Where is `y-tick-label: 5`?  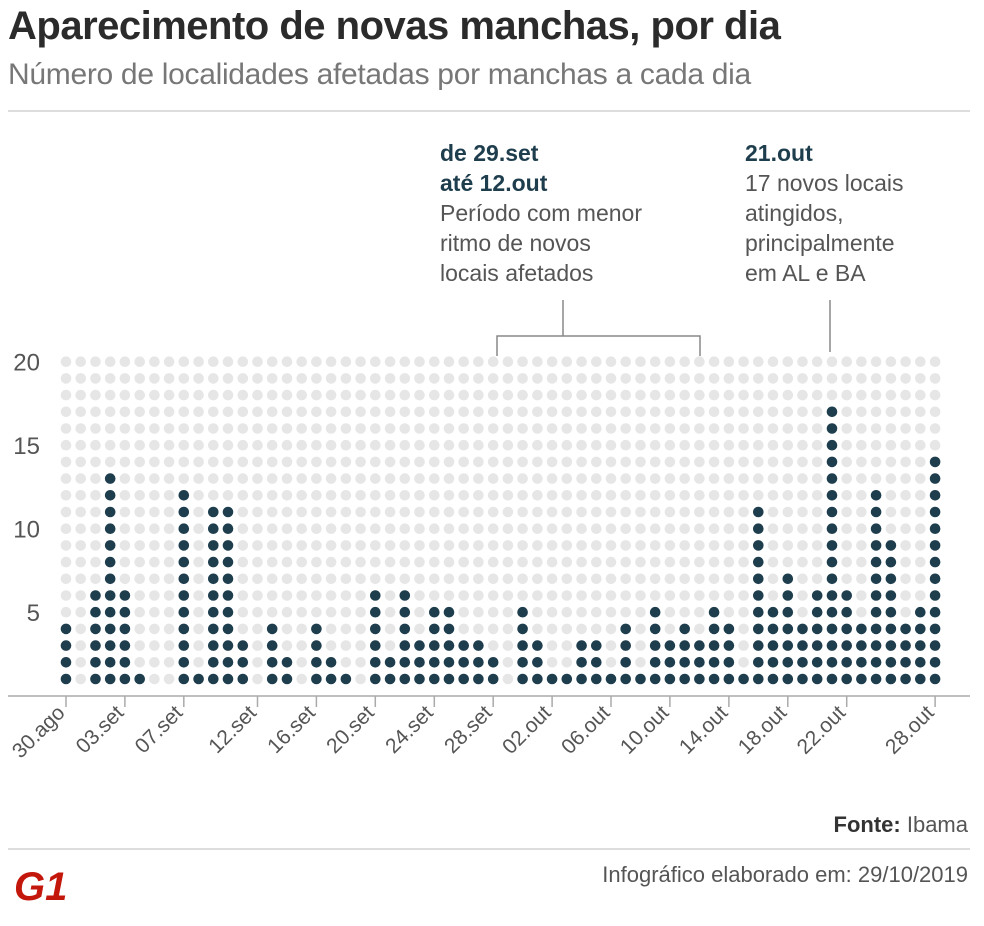 y-tick-label: 5 is located at coordinates (33, 613).